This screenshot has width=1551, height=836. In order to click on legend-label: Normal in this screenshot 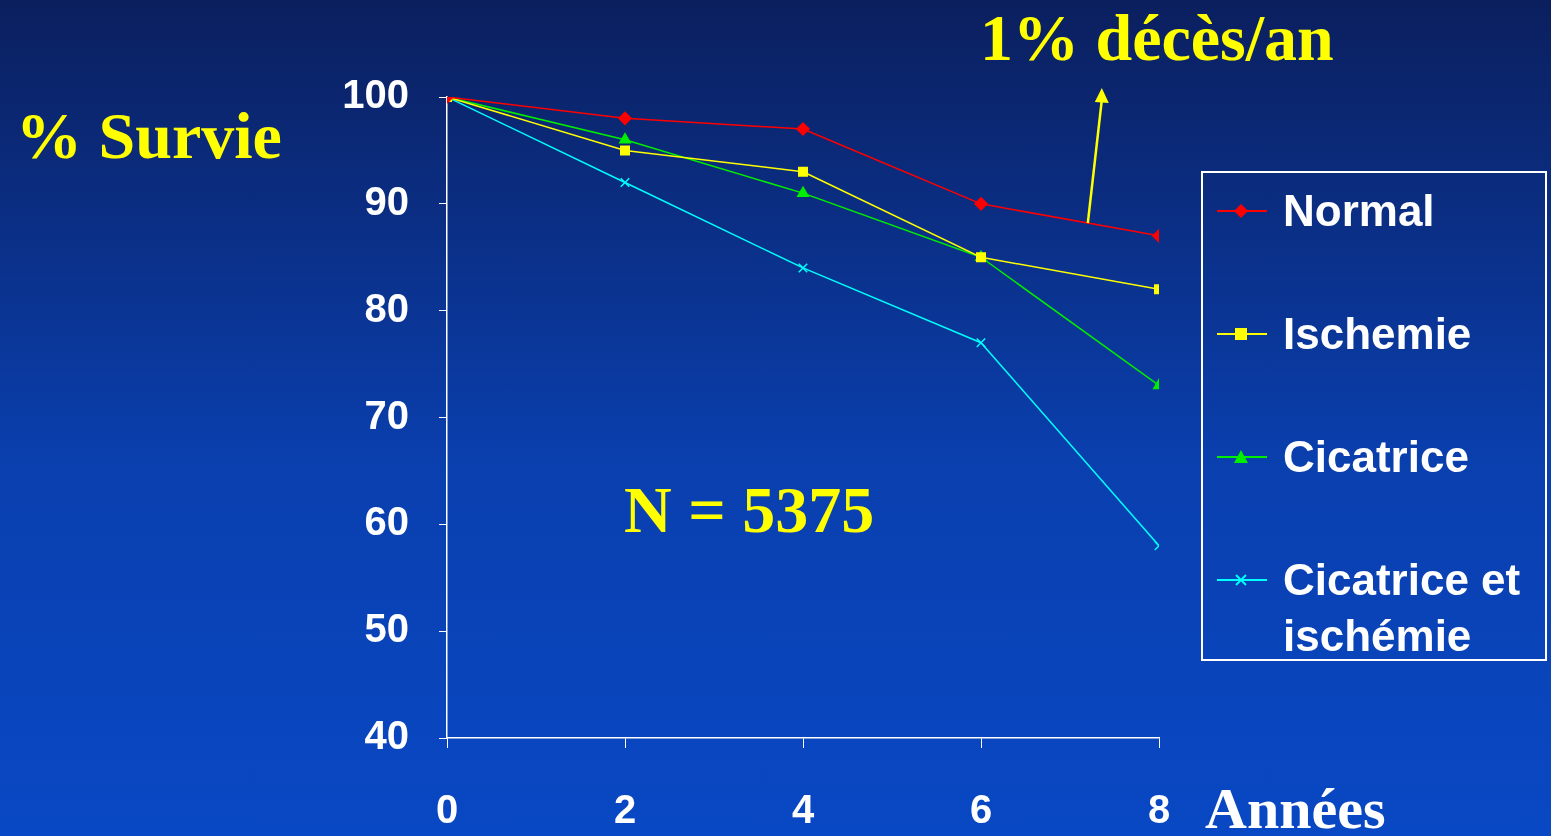, I will do `click(1359, 211)`.